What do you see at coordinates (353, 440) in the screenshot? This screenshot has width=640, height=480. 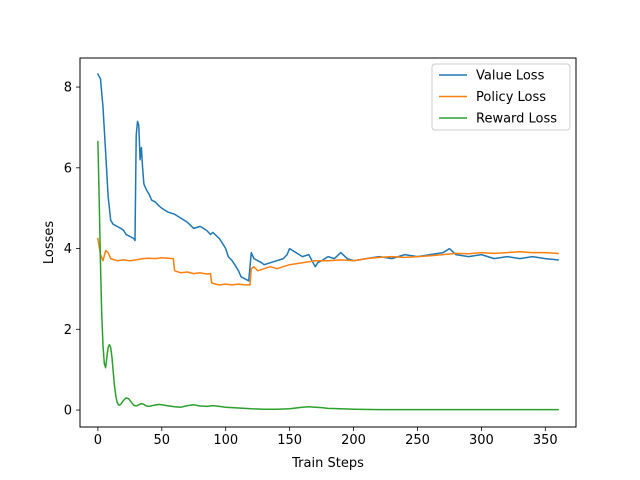 I see `x-tick-label: 200` at bounding box center [353, 440].